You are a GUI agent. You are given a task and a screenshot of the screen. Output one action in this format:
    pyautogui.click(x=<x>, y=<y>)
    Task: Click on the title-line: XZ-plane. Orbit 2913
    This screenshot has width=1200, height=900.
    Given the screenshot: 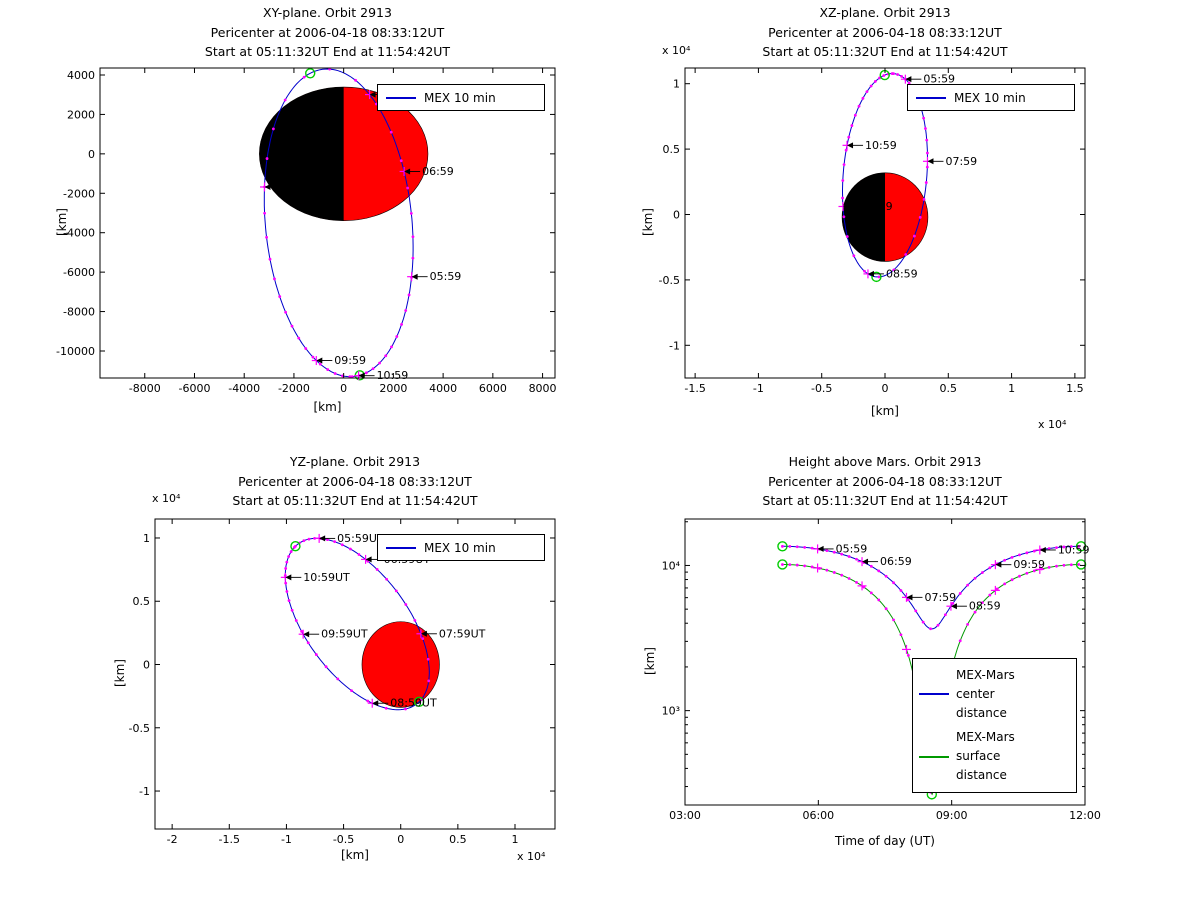 What is the action you would take?
    pyautogui.click(x=885, y=12)
    